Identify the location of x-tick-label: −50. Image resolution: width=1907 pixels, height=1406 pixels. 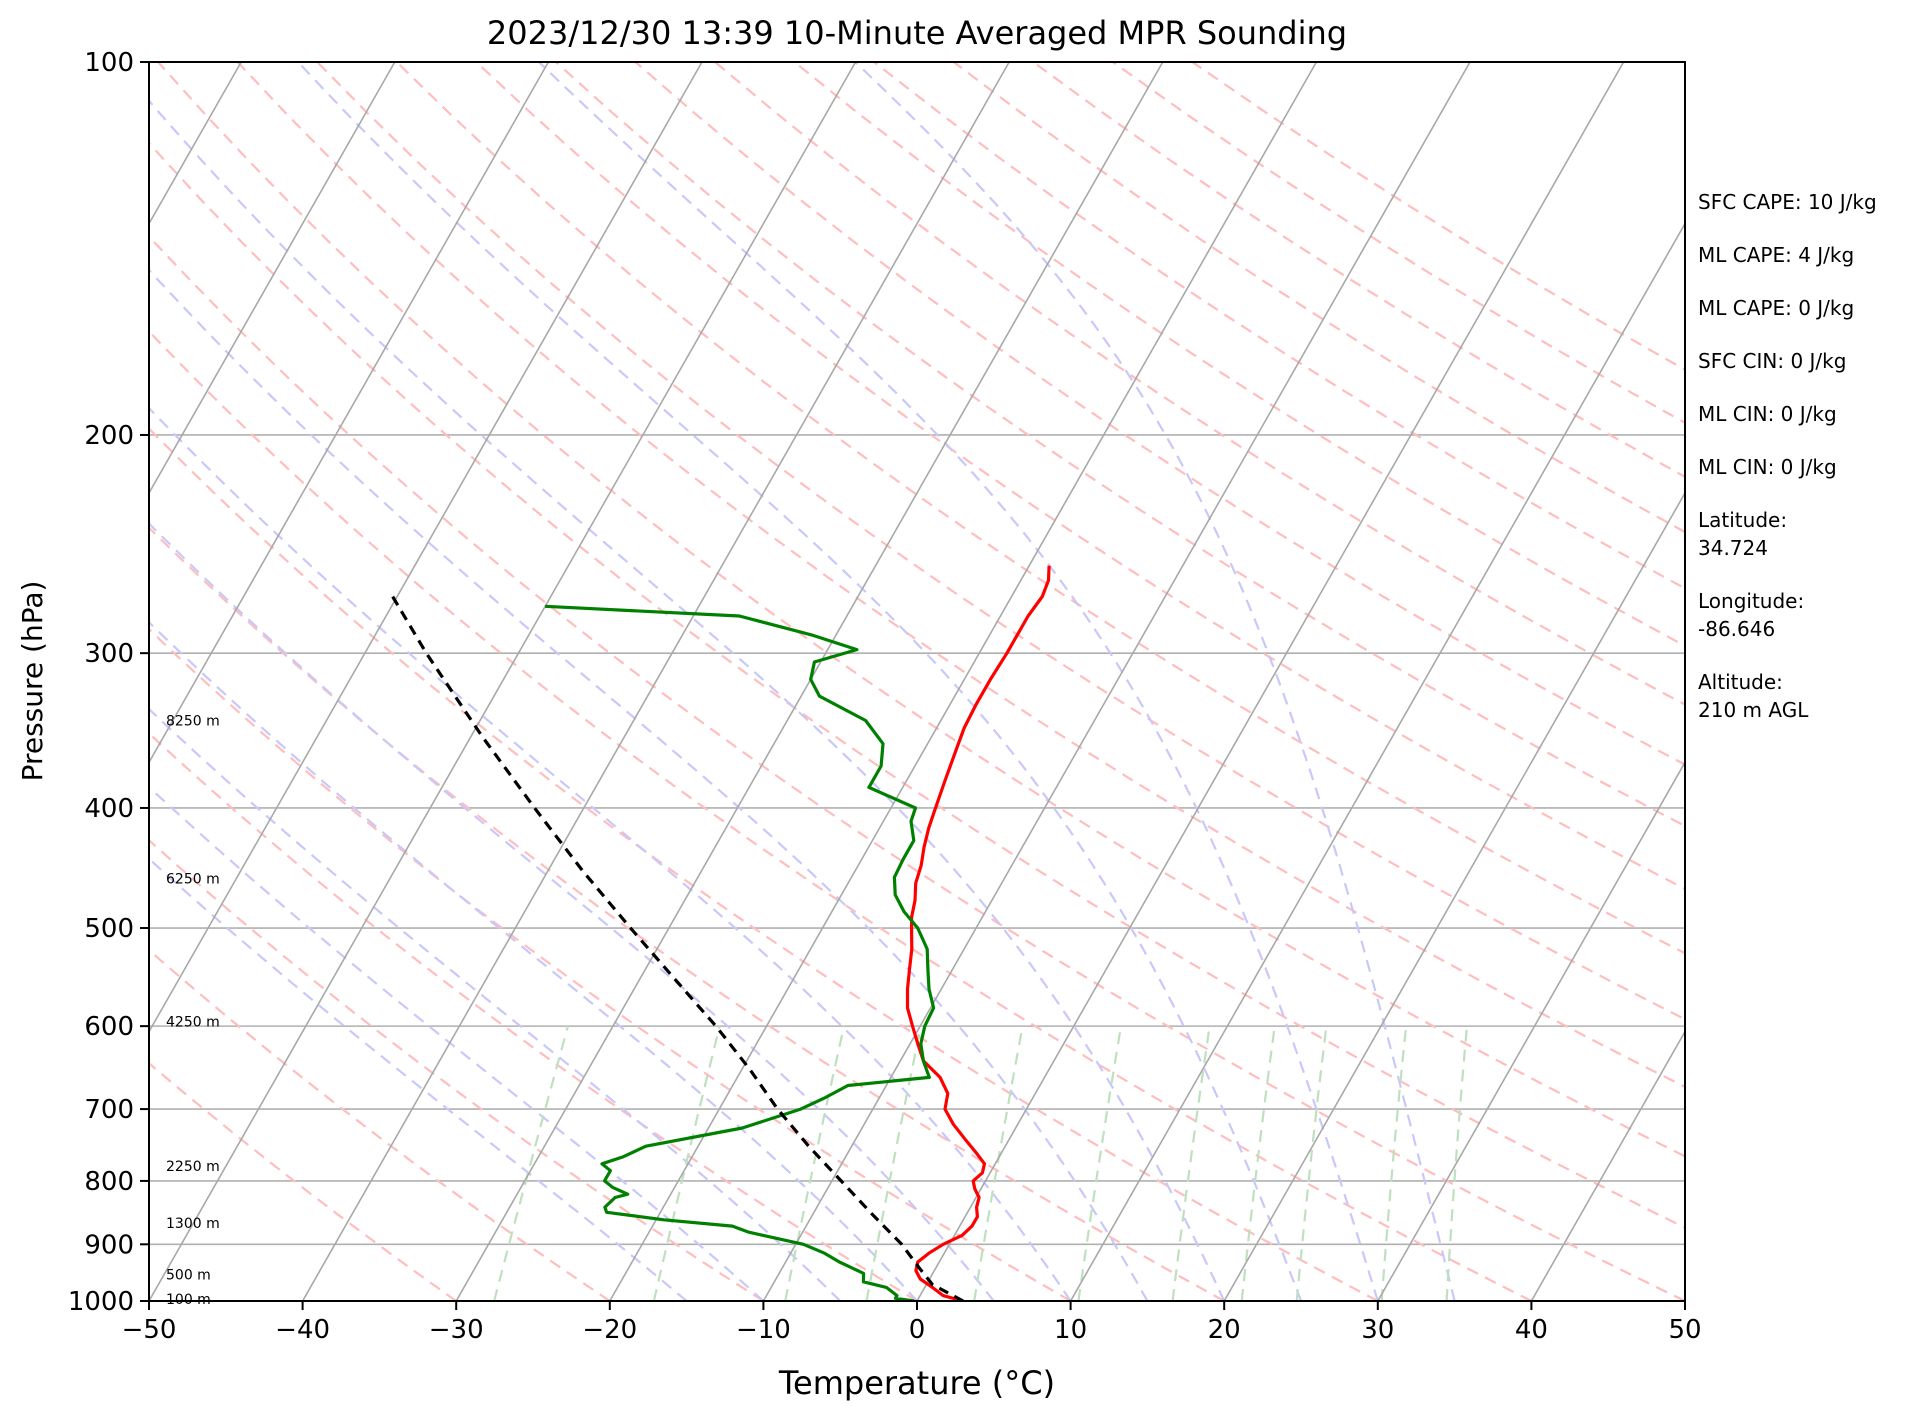
(149, 1330).